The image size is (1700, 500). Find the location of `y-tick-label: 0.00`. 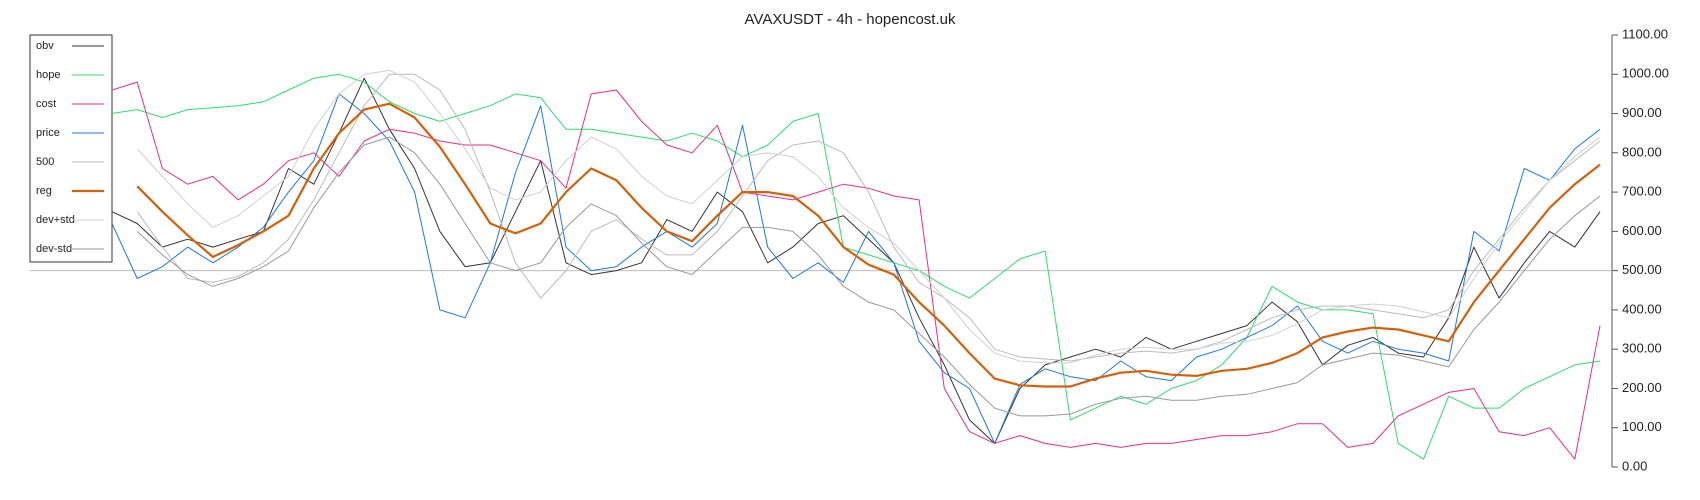

y-tick-label: 0.00 is located at coordinates (1634, 465).